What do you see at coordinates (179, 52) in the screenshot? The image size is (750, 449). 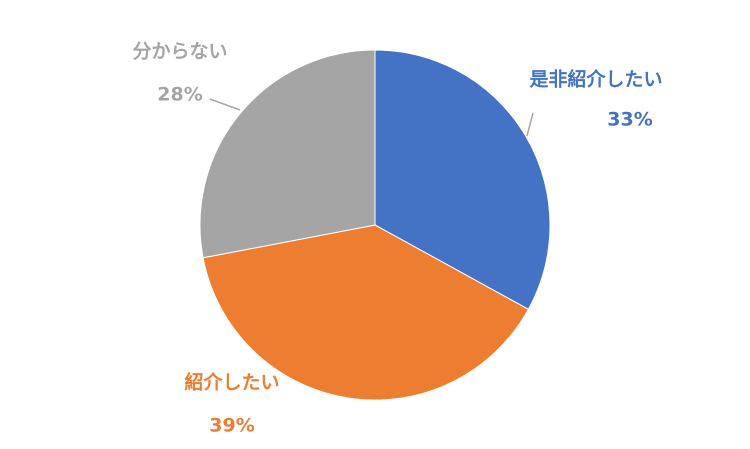 I see `category-label: 分からない` at bounding box center [179, 52].